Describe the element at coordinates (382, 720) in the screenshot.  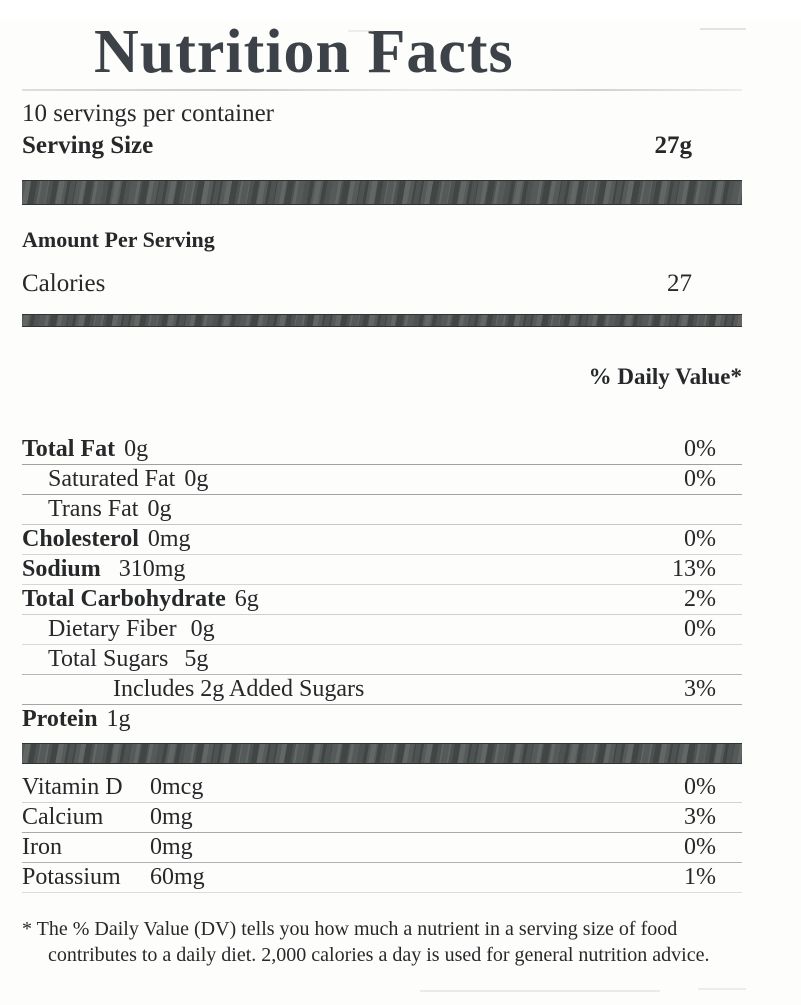
I see `nutrient-row: Protein 1g` at that location.